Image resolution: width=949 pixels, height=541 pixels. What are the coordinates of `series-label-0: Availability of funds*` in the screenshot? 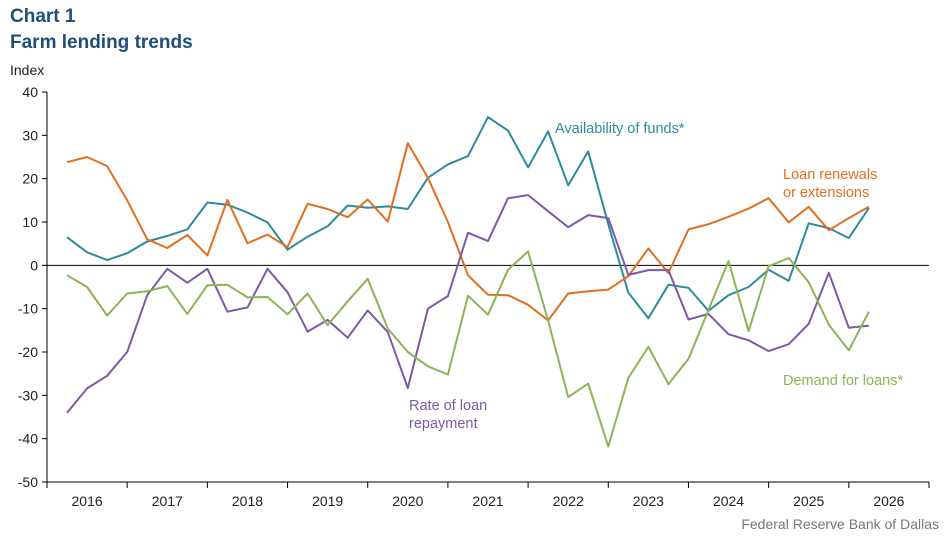 It's located at (620, 129).